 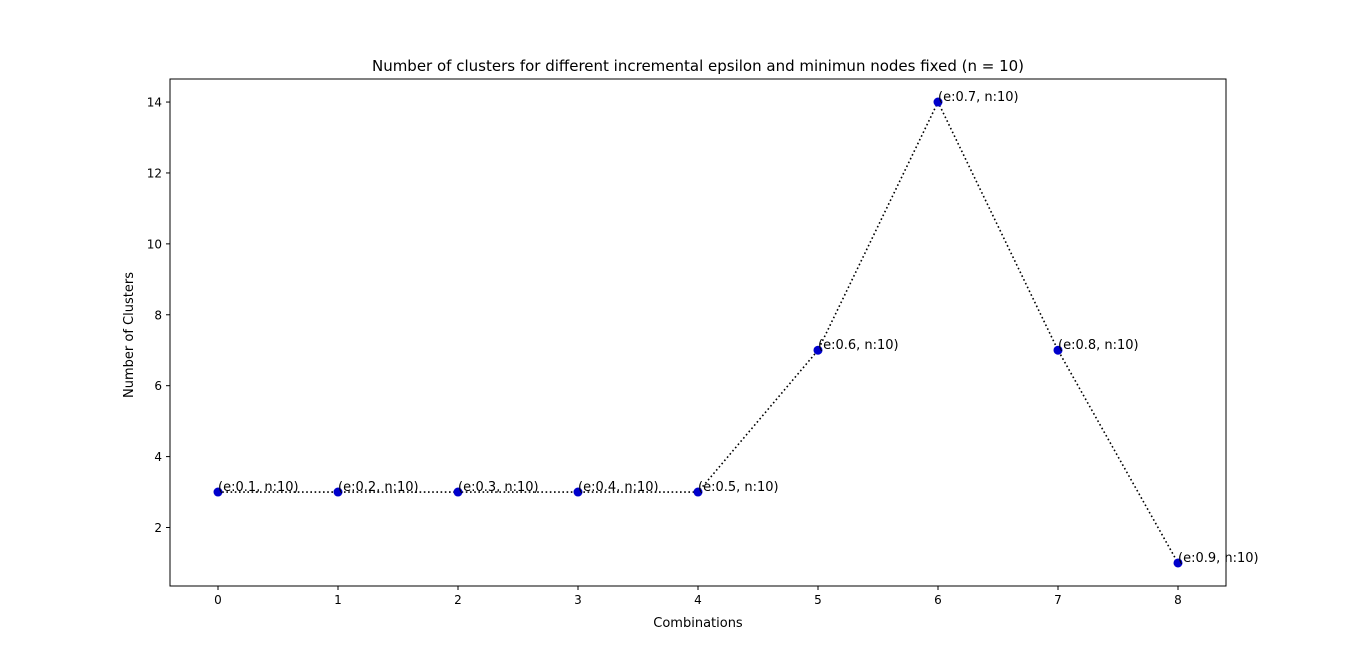 What do you see at coordinates (738, 487) in the screenshot?
I see `data-point-label: (e:0.5, n:10)` at bounding box center [738, 487].